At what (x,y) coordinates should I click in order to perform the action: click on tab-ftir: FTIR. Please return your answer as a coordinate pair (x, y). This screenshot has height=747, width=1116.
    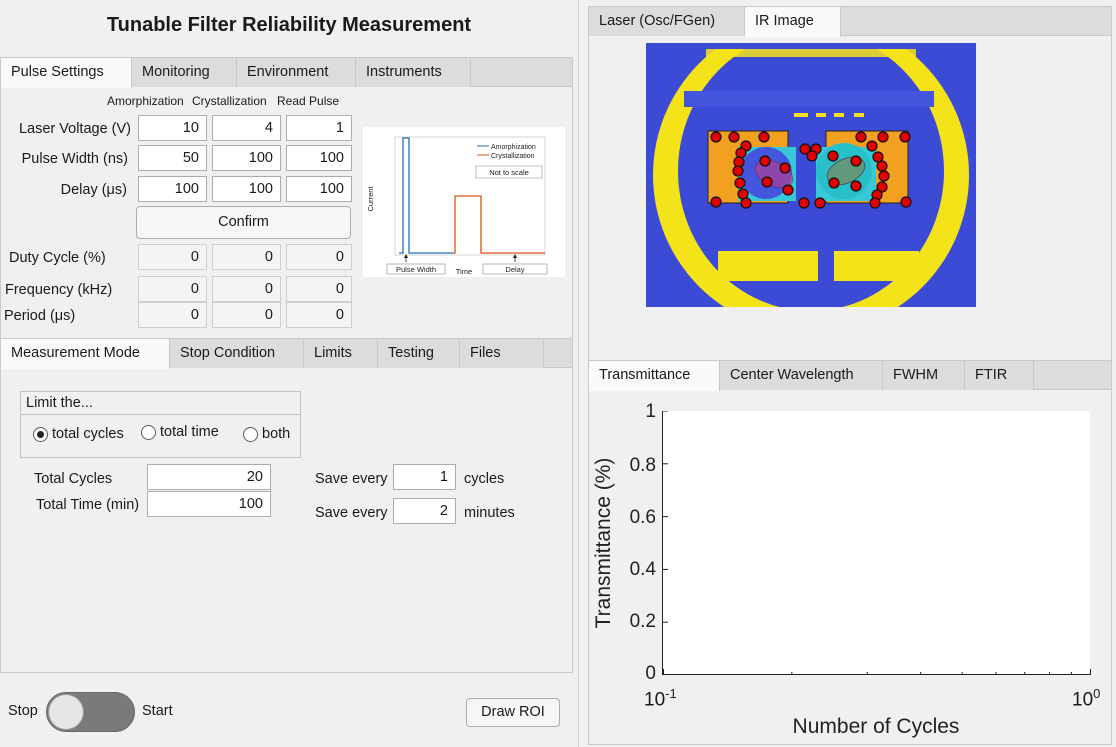
    Looking at the image, I should click on (999, 375).